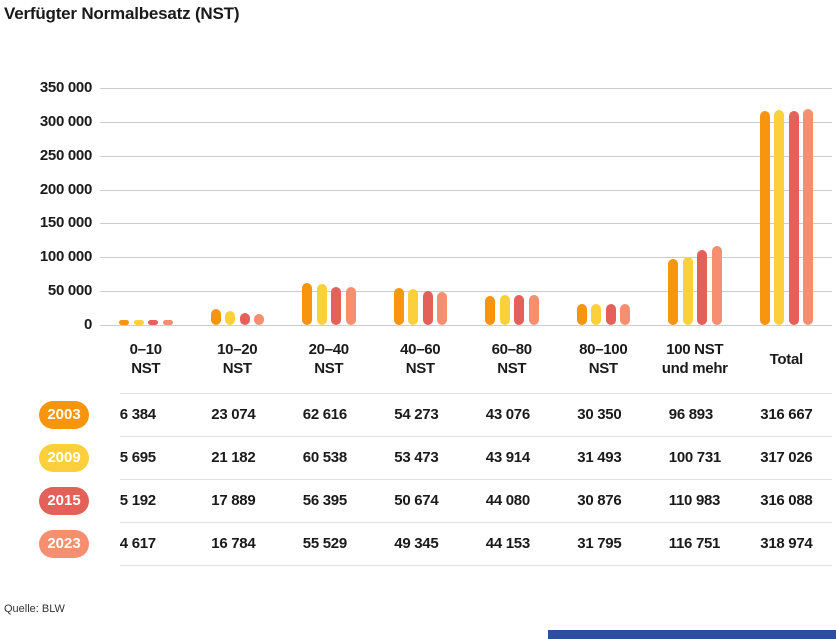 This screenshot has width=836, height=639. What do you see at coordinates (416, 500) in the screenshot?
I see `table-cell: 50 674` at bounding box center [416, 500].